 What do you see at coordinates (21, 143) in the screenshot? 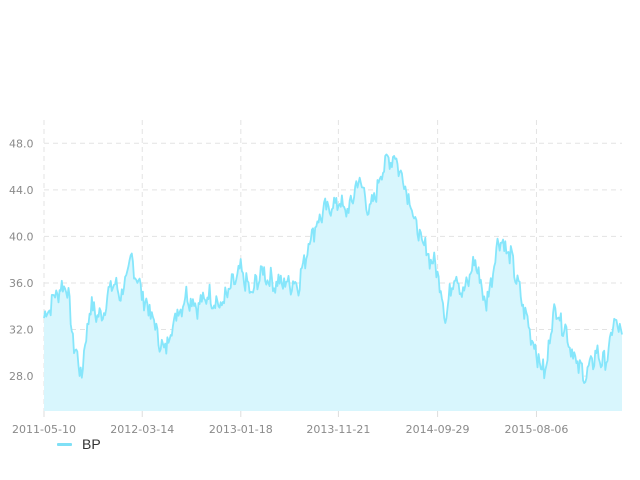
I see `y-tick-label: 48.0` at bounding box center [21, 143].